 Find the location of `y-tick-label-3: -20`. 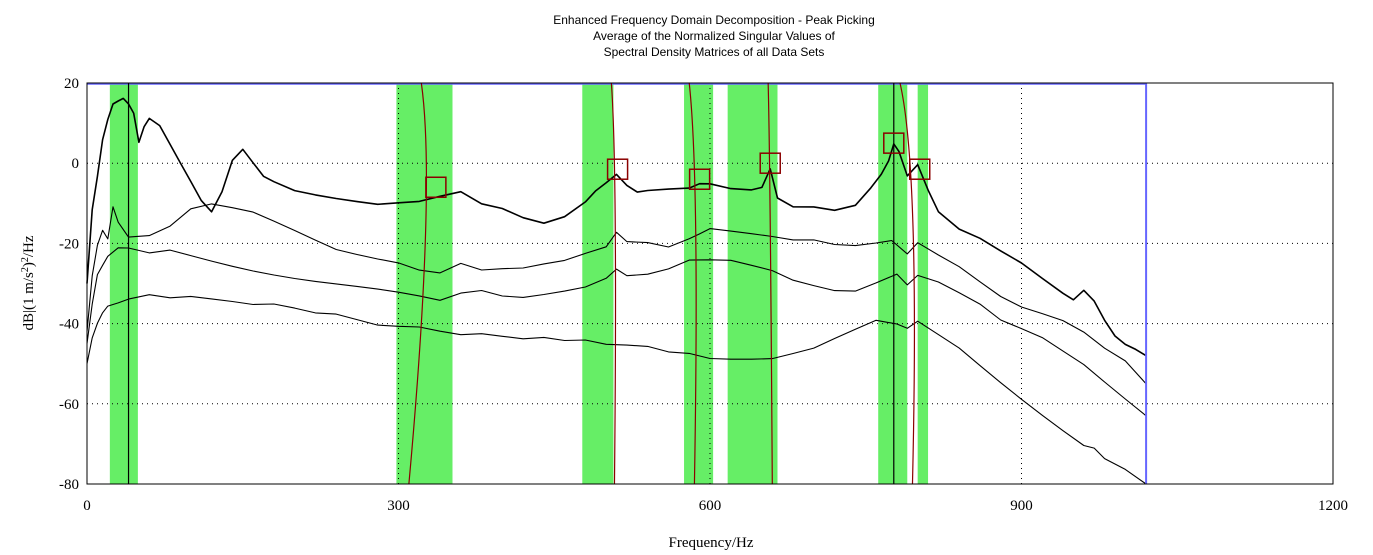

y-tick-label-3: -20 is located at coordinates (69, 244).